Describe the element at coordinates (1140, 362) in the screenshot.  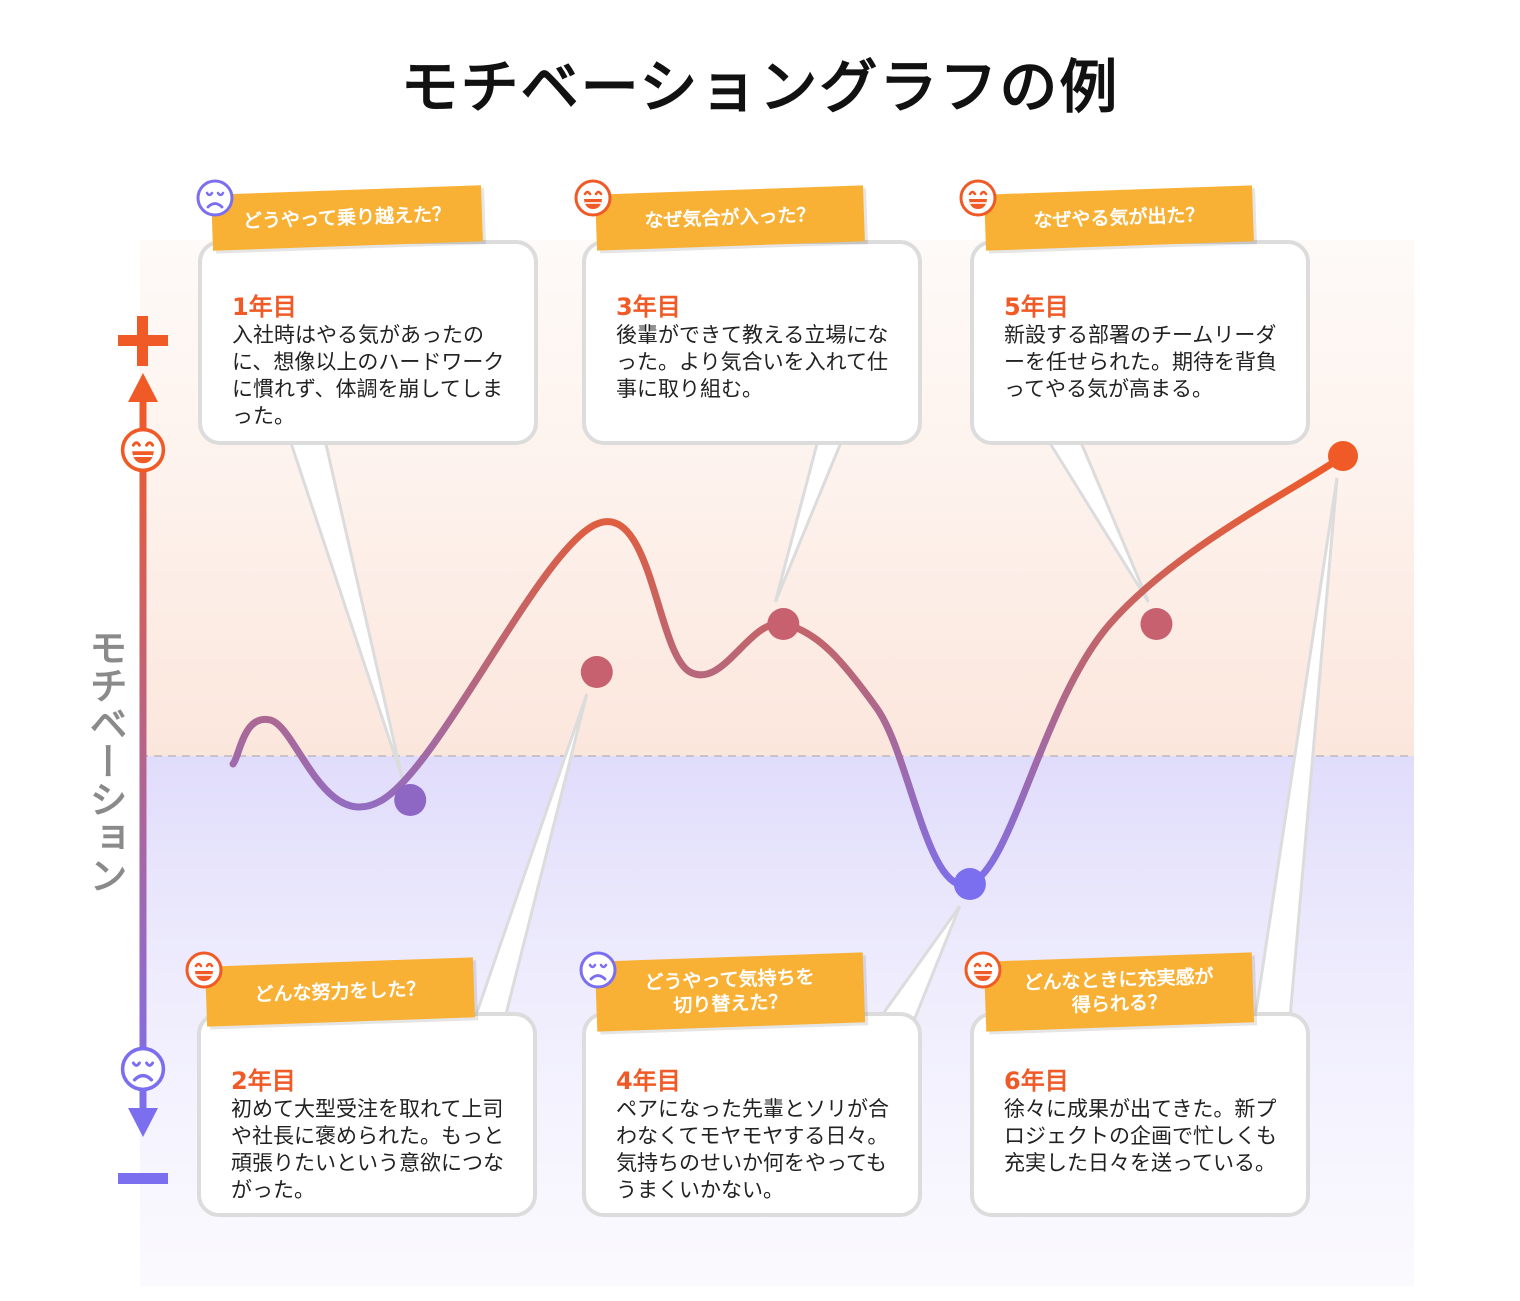
I see `card-text: 新設する部署のチームリーダーを任せられた。期待を背負ってやる気が高まる。` at that location.